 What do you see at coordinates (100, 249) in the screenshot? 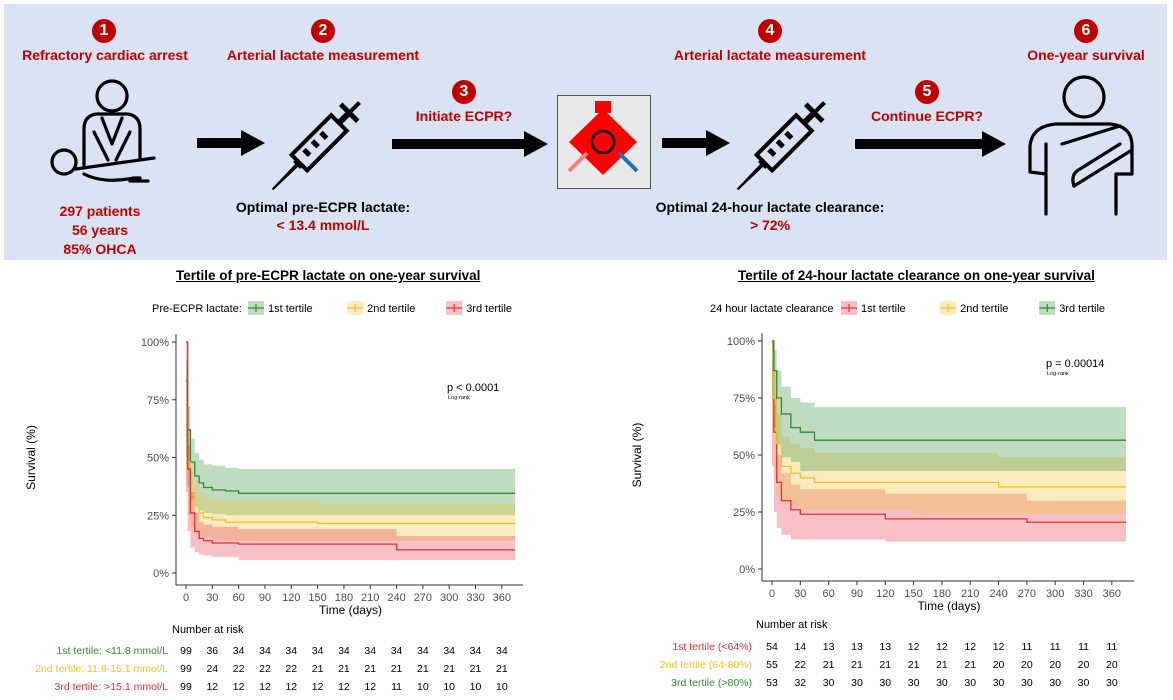
I see `ohca-rate: 85% OHCA` at bounding box center [100, 249].